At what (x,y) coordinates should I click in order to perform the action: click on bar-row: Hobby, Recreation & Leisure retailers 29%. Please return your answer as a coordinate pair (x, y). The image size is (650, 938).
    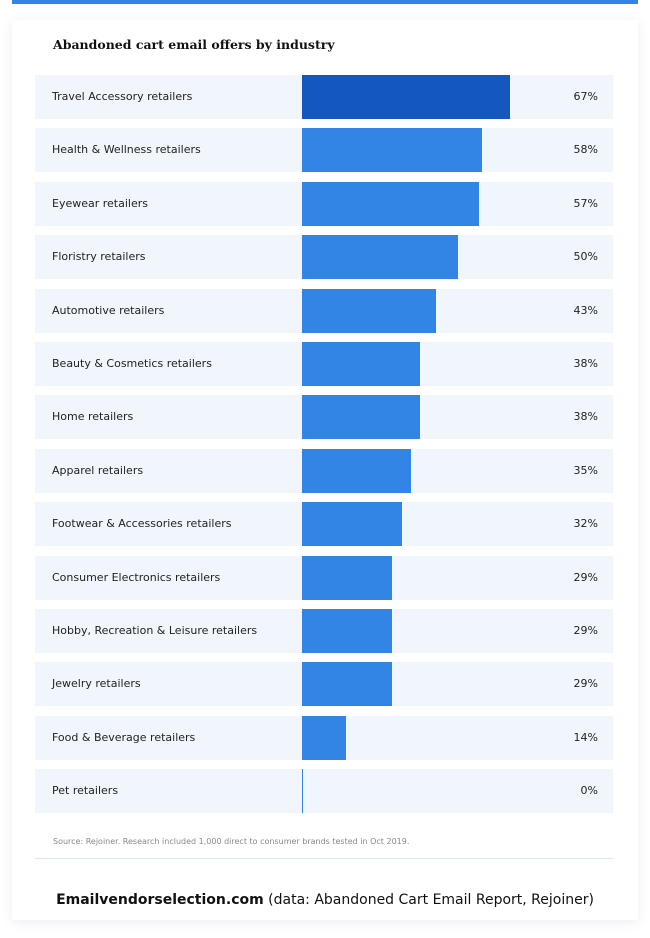
    Looking at the image, I should click on (324, 631).